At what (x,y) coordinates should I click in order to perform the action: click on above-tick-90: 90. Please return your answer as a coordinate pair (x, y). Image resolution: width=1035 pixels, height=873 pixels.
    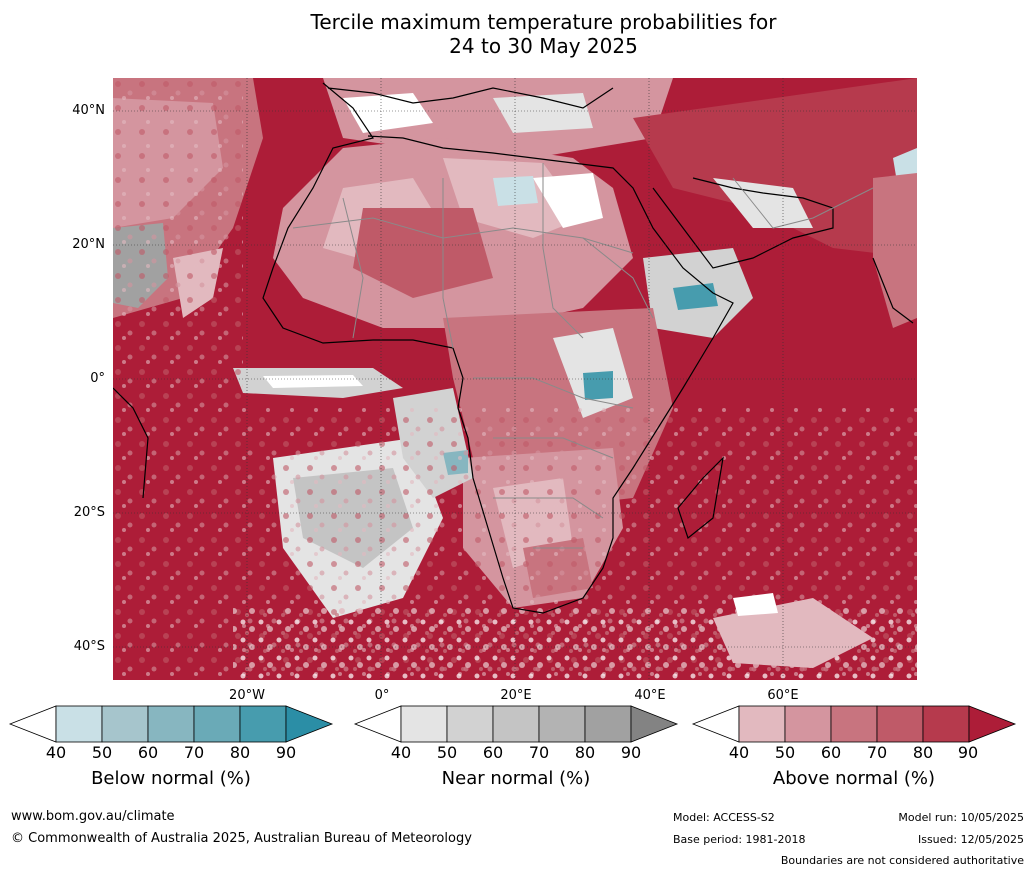
    Looking at the image, I should click on (968, 752).